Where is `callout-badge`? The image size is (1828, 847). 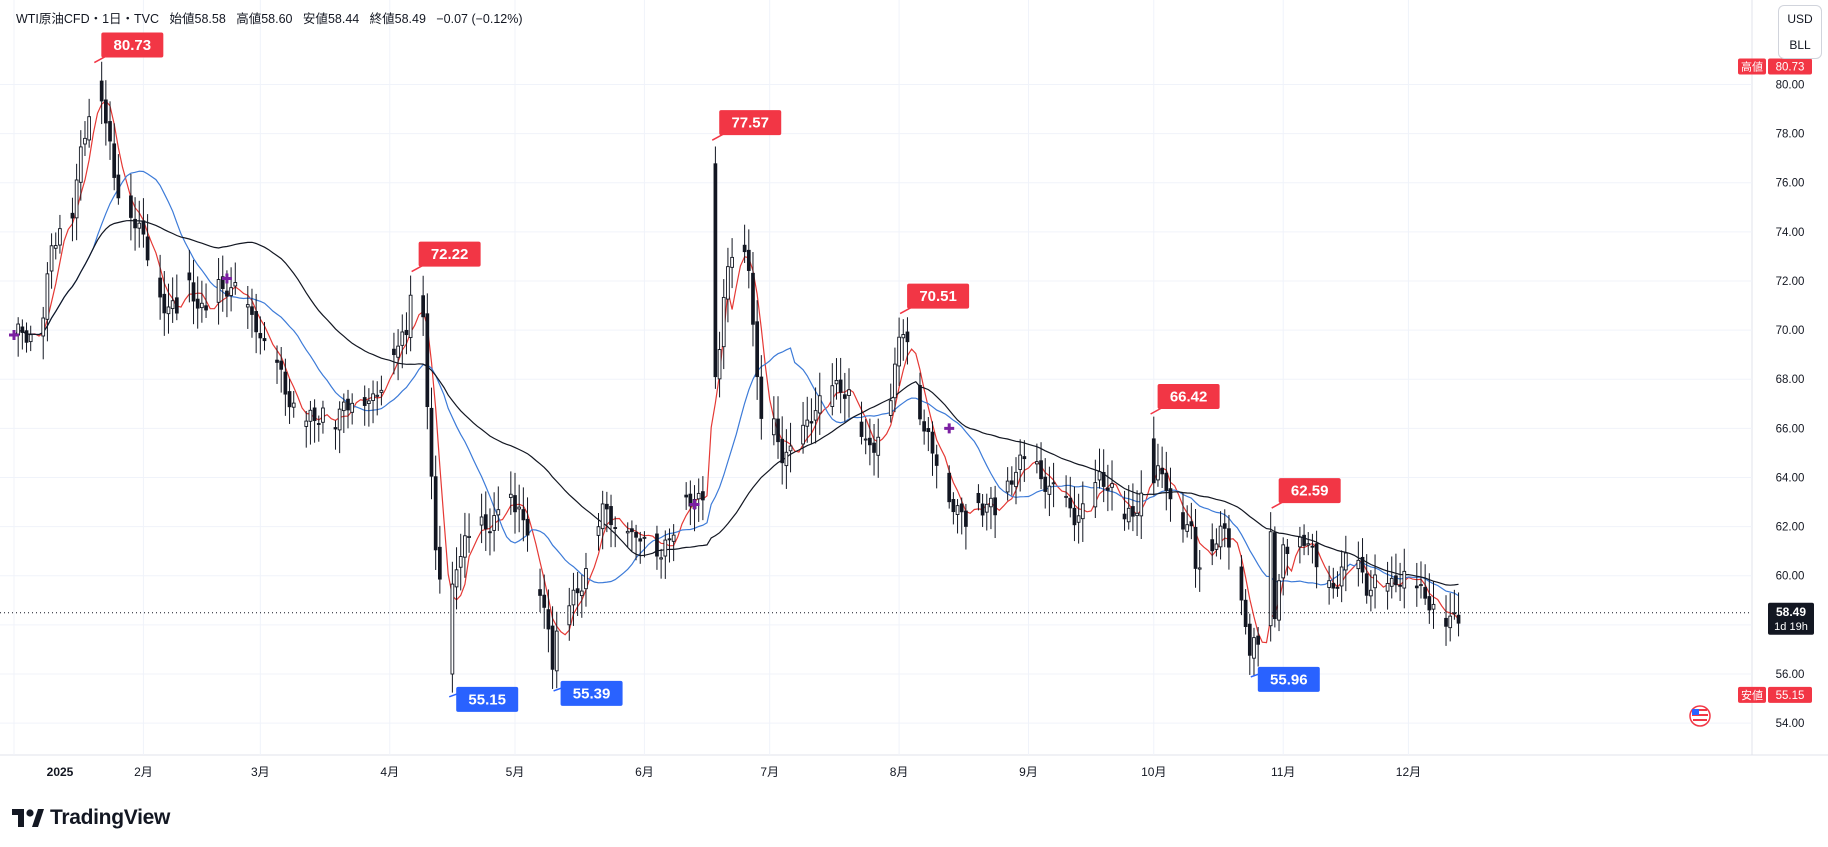
callout-badge is located at coordinates (938, 296).